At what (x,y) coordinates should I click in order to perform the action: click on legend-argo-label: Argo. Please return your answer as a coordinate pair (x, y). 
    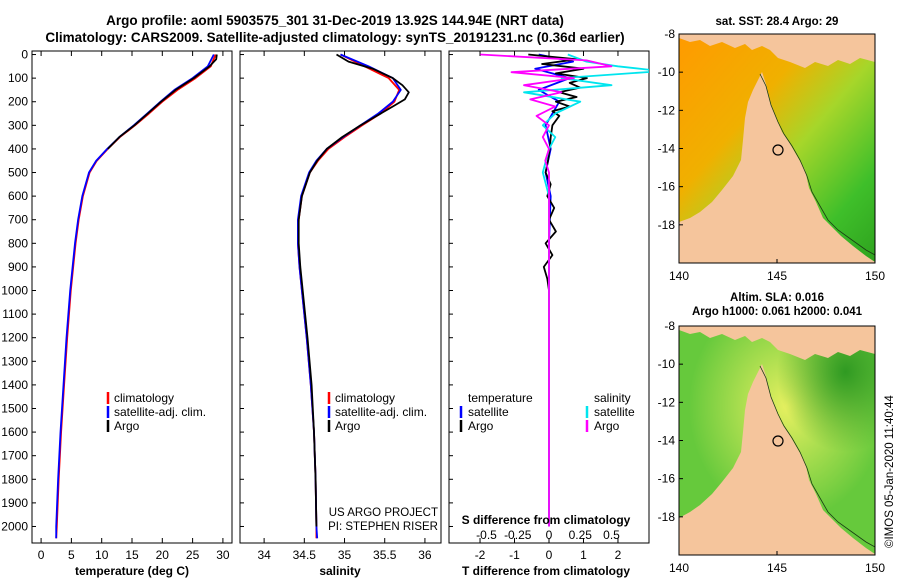
    Looking at the image, I should click on (127, 426).